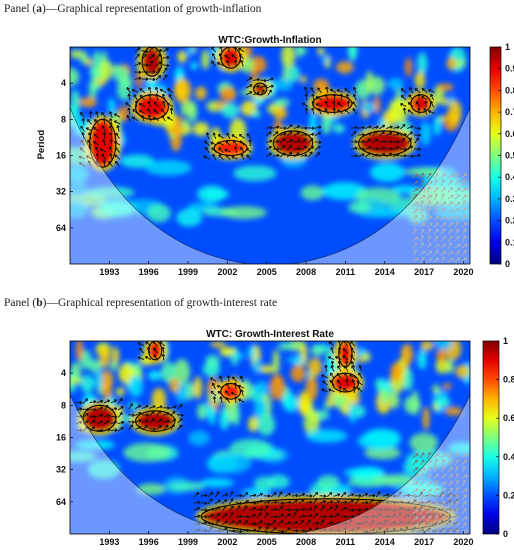 Image resolution: width=514 pixels, height=550 pixels. What do you see at coordinates (267, 542) in the screenshot?
I see `x-tick-label: 2005` at bounding box center [267, 542].